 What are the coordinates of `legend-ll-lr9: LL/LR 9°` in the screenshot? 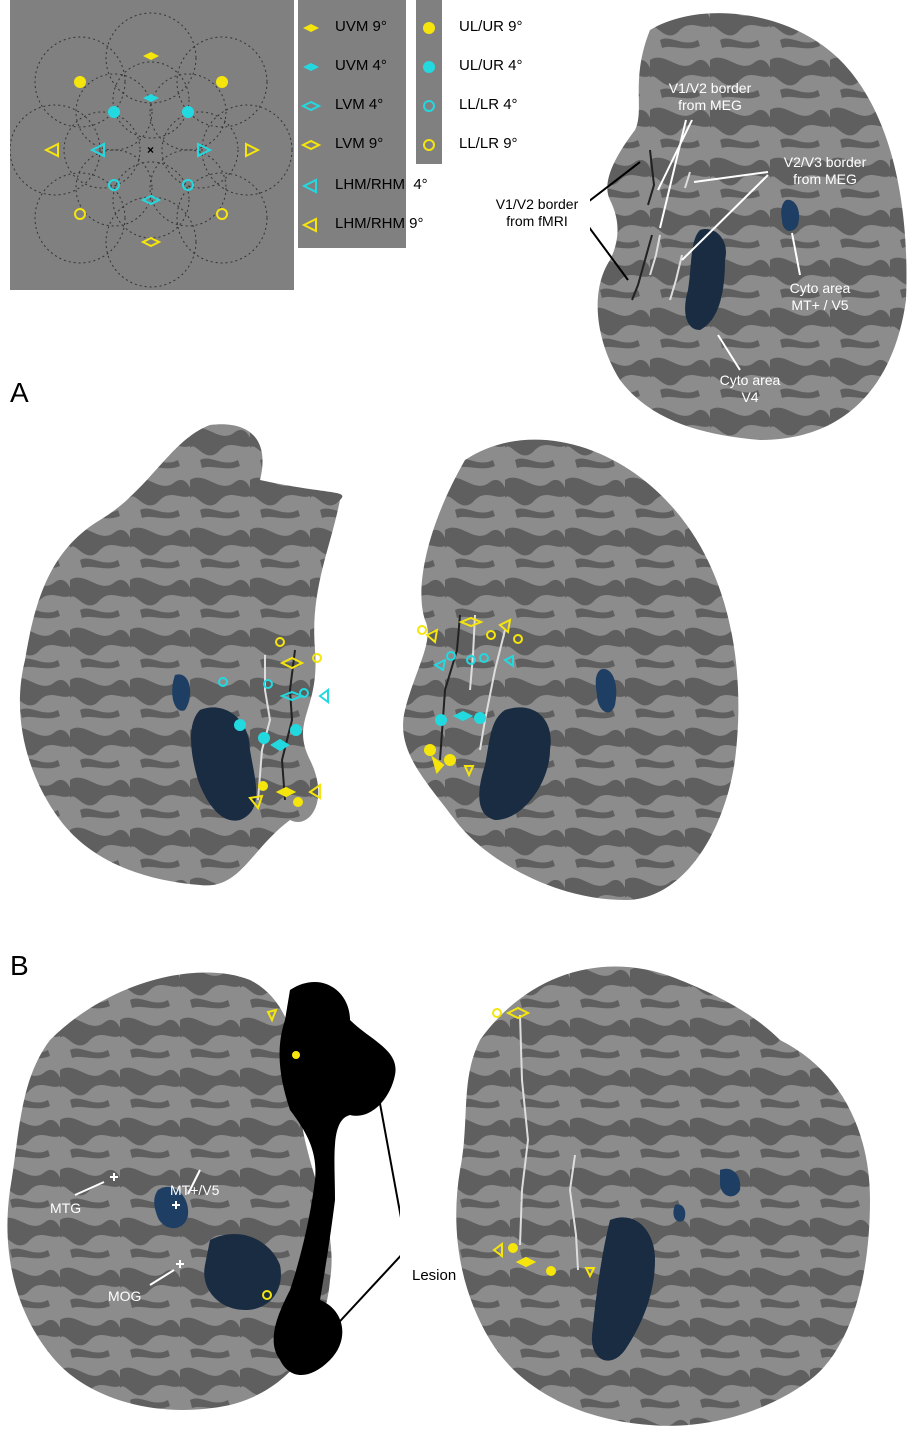 It's located at (488, 143).